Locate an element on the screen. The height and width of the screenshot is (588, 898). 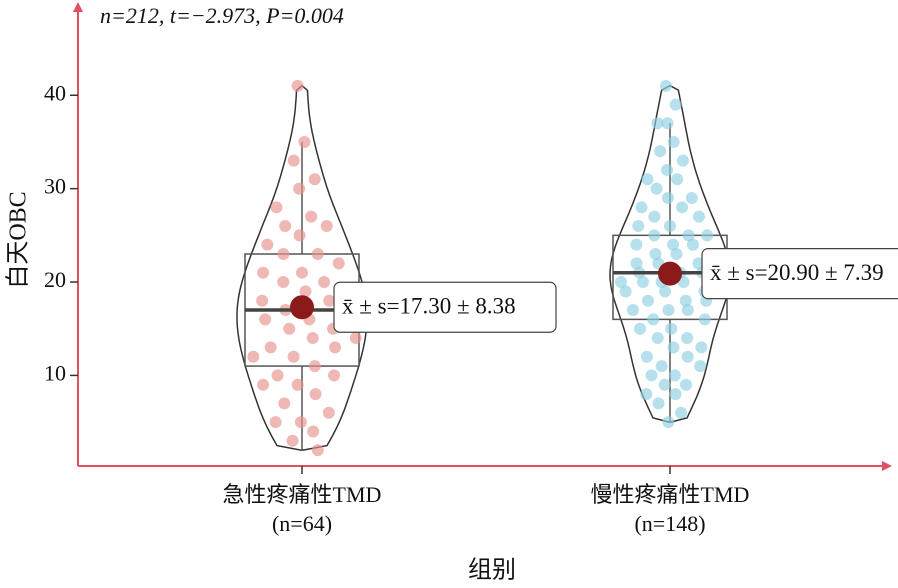
x-axis-title: 组别 is located at coordinates (492, 570).